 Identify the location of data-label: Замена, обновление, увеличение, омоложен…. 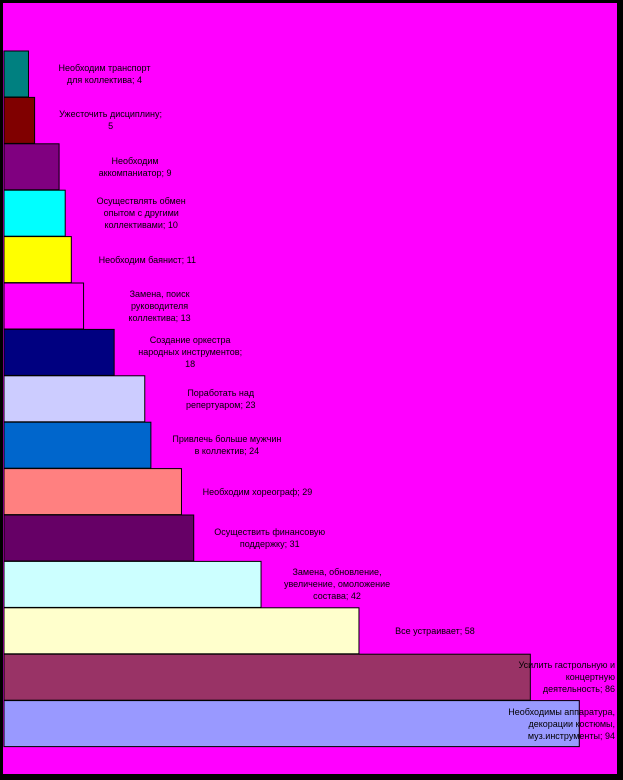
(337, 584).